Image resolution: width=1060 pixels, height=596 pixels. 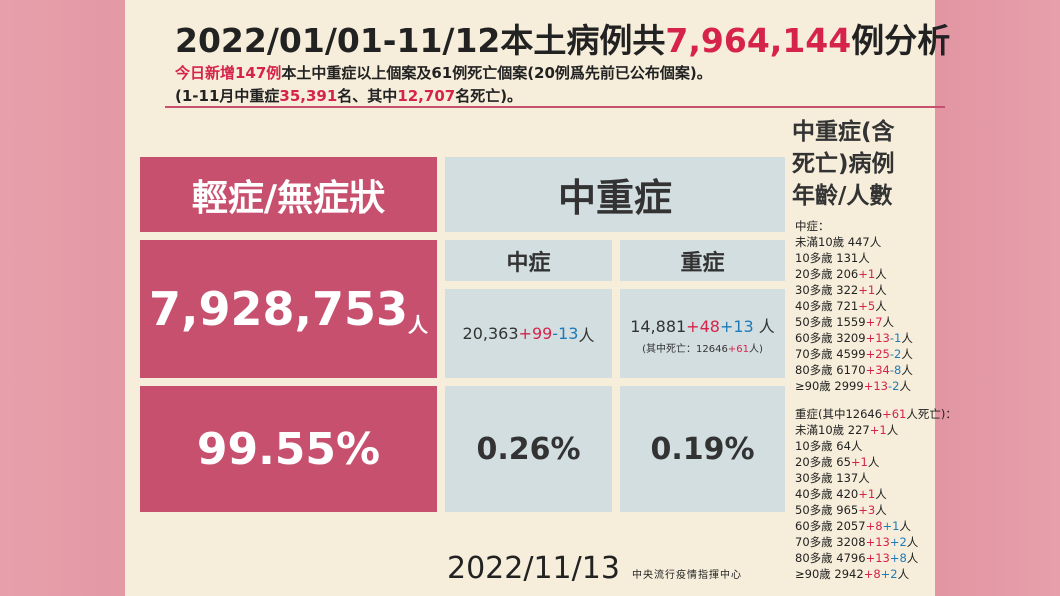 What do you see at coordinates (854, 370) in the screenshot?
I see `age-row: 80多歲 6170+34-8人` at bounding box center [854, 370].